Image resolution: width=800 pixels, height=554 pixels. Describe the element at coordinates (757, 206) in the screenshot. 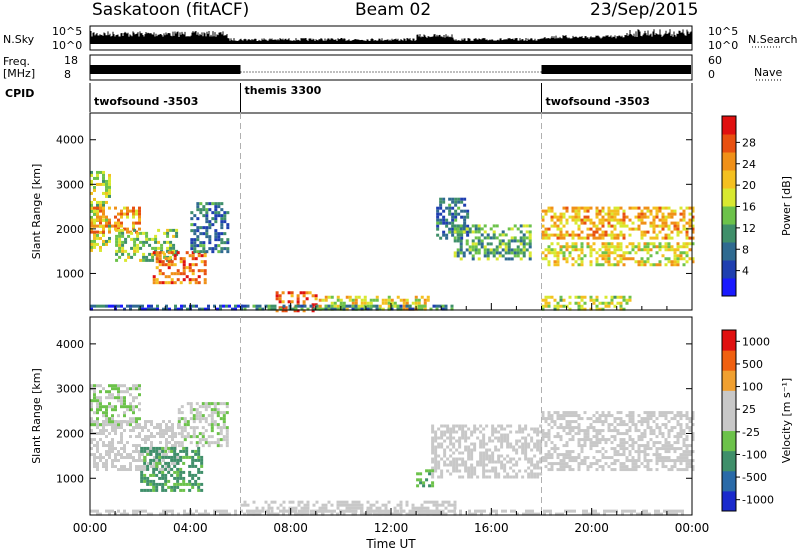

I see `power-panel-colorbar: 4 8 12 16 20 24 28 Power [dB]` at that location.